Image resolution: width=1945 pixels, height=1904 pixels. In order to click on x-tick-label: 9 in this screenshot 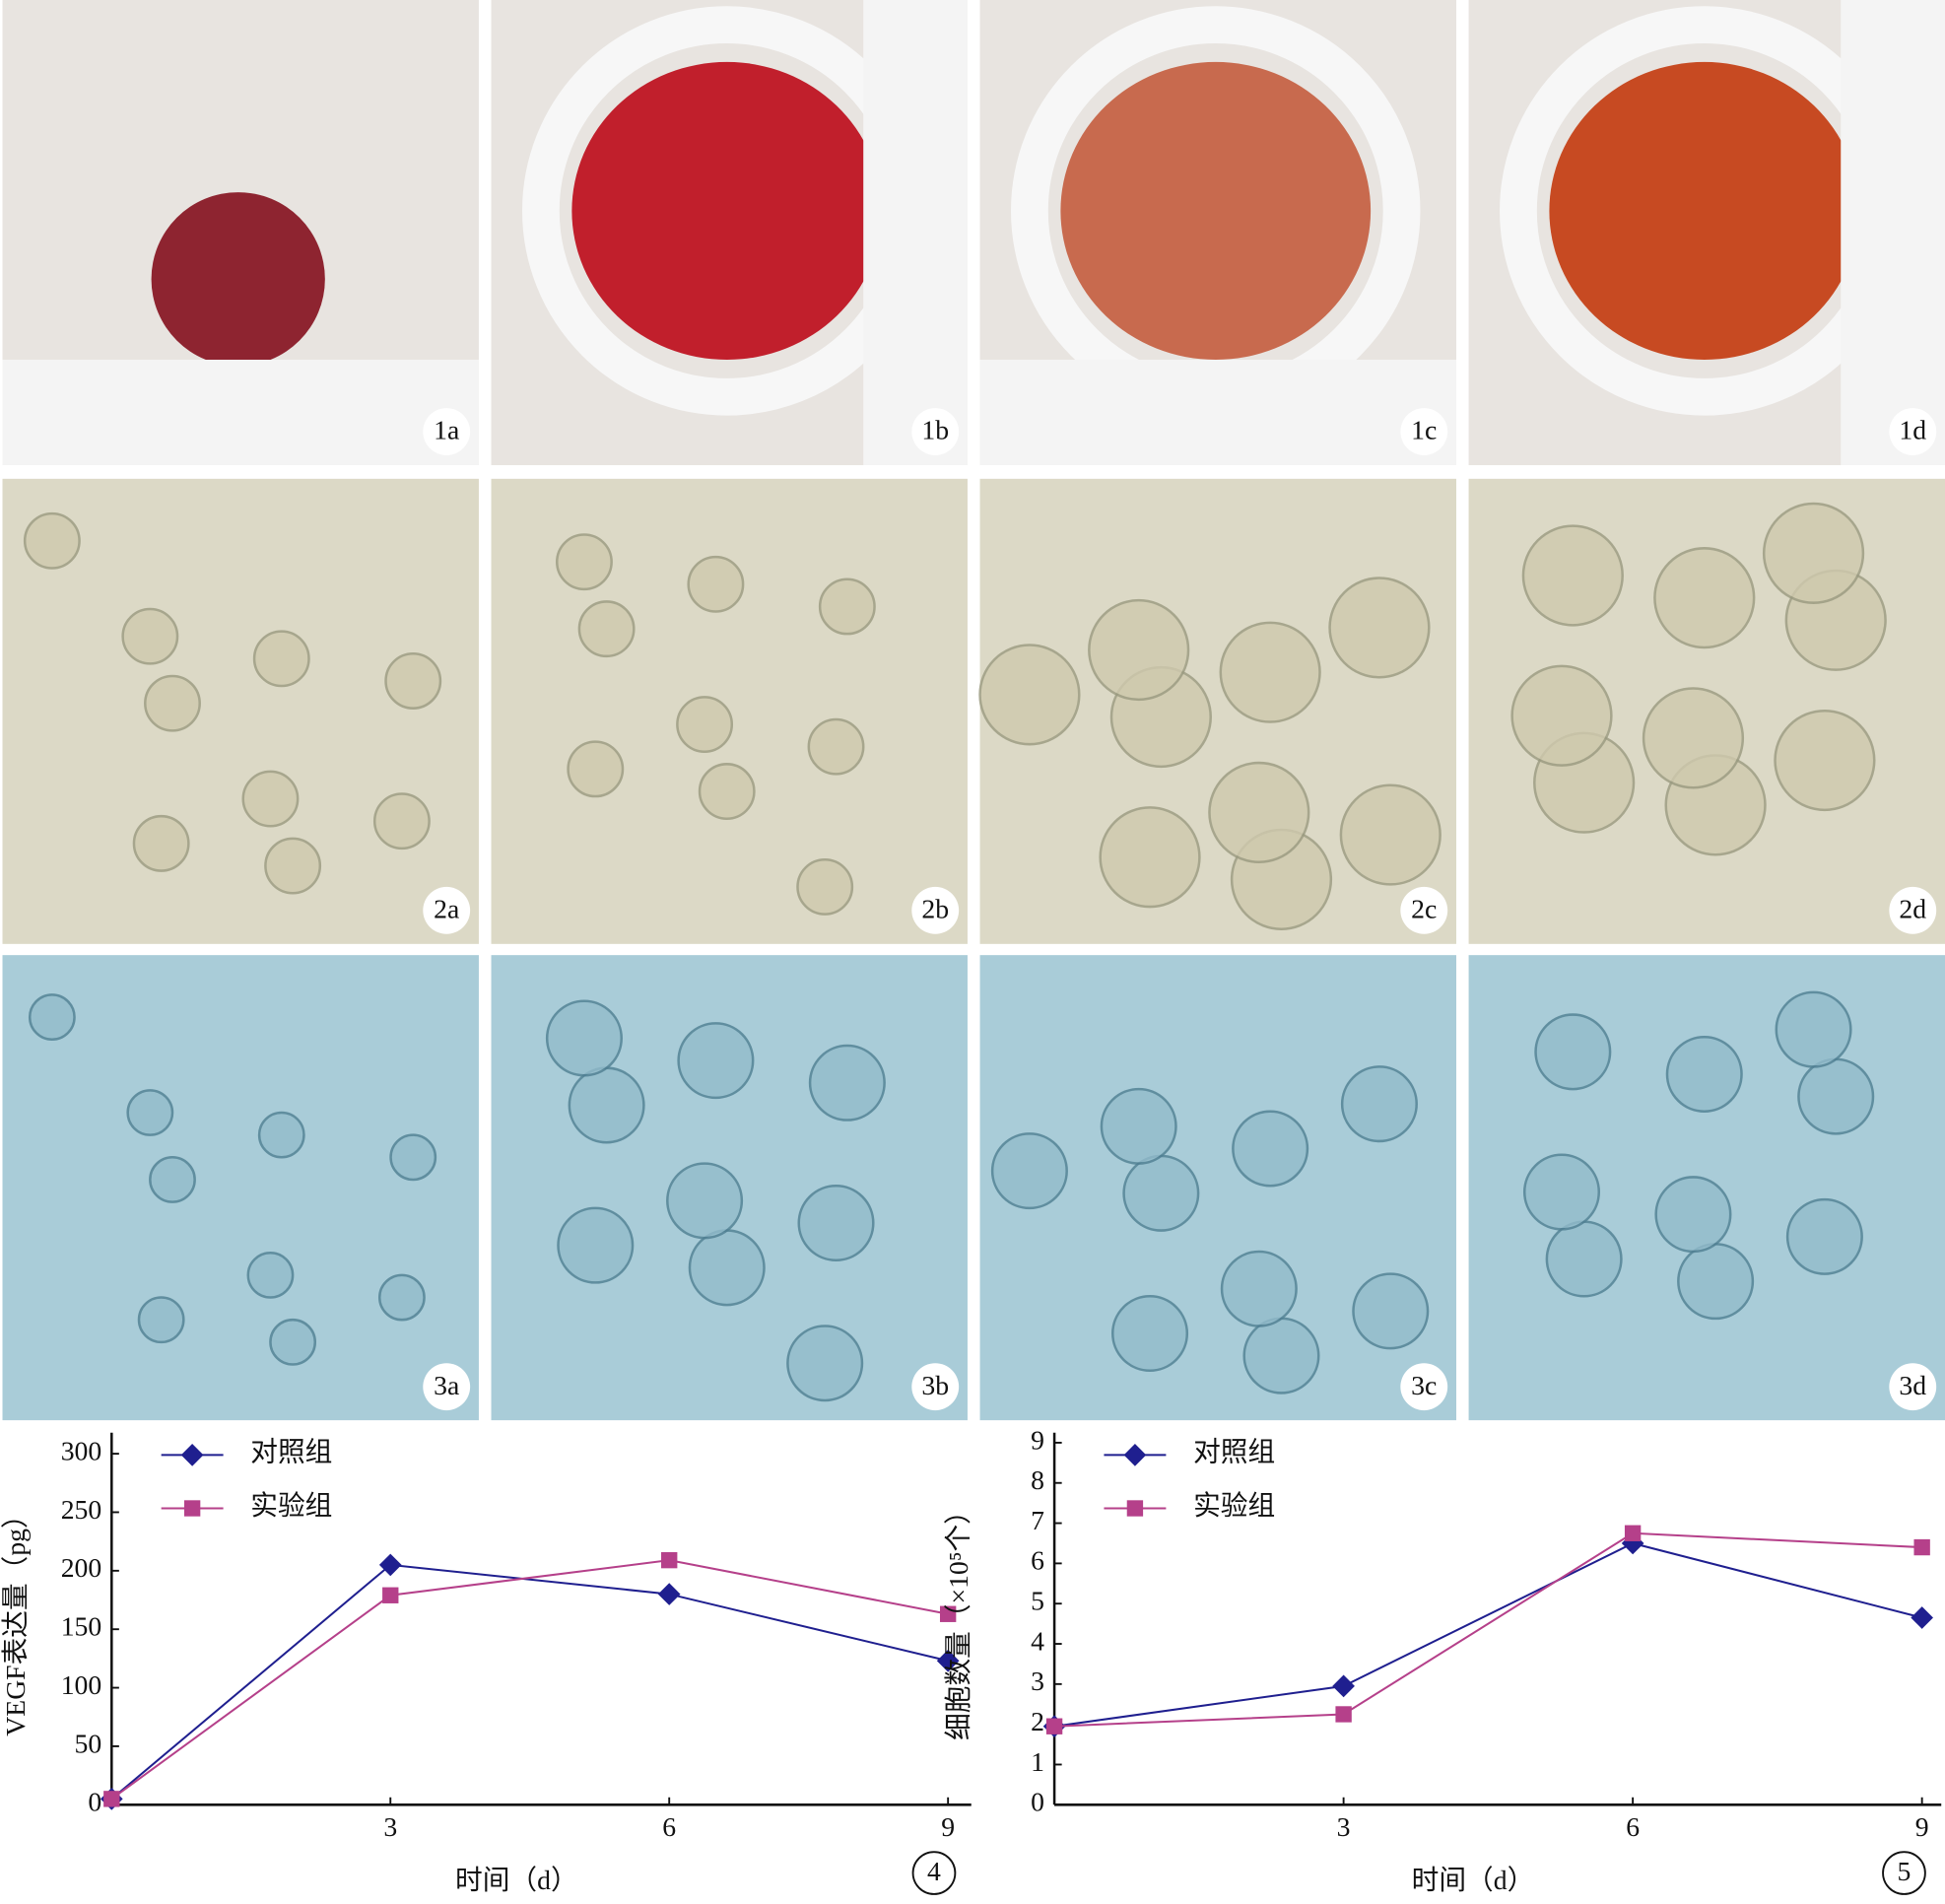, I will do `click(948, 1826)`.